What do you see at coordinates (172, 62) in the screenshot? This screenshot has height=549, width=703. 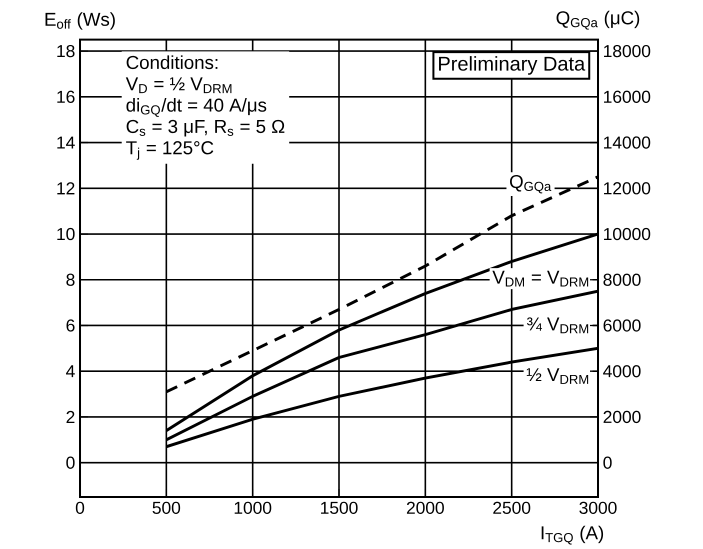 I see `annotation: Conditions:` at bounding box center [172, 62].